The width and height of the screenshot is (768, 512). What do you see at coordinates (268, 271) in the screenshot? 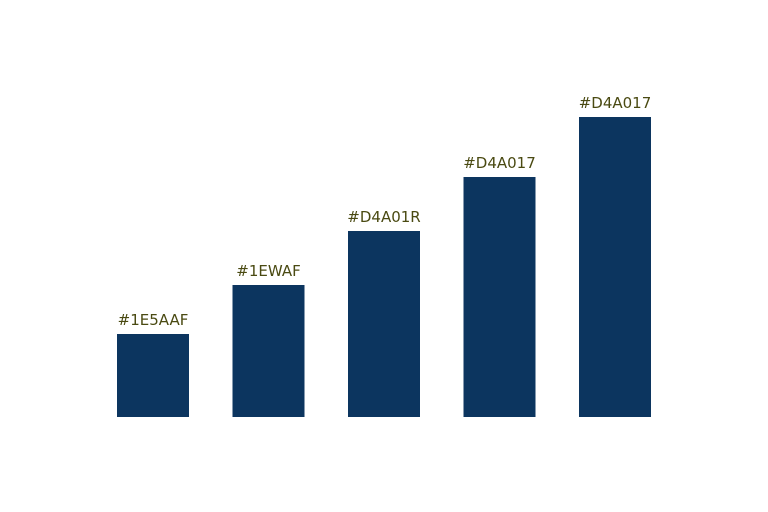
I see `bar-label: #1EWAF` at bounding box center [268, 271].